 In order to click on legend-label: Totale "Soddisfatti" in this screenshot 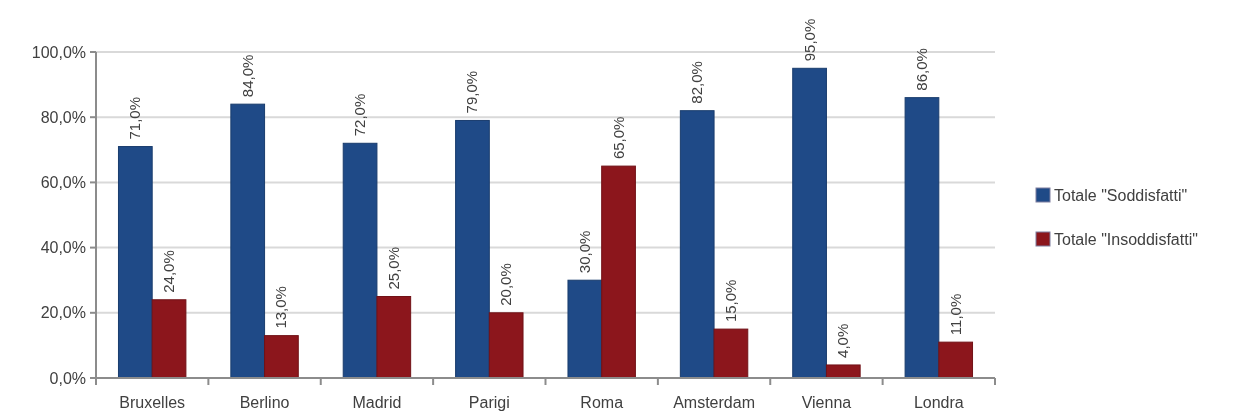, I will do `click(1121, 195)`.